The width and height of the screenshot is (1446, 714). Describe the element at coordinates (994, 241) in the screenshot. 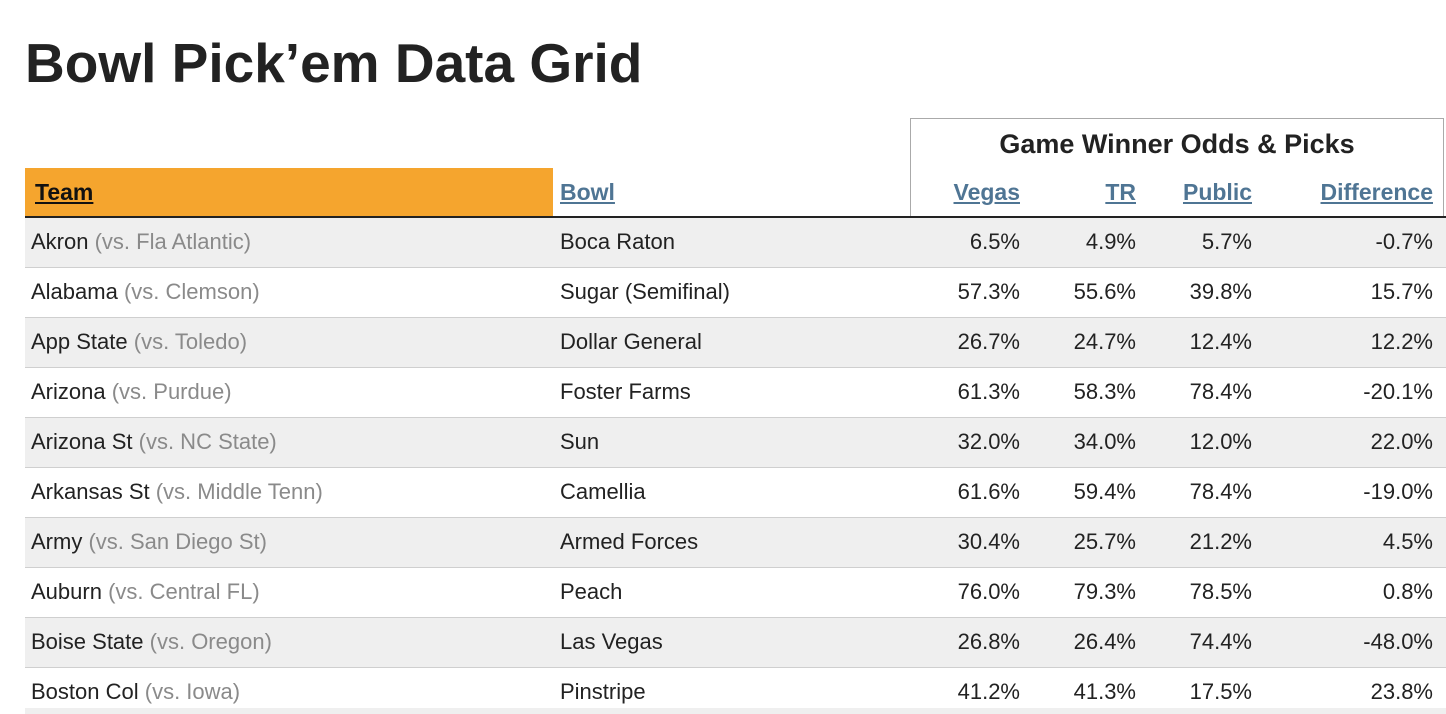

I see `vegas-cell: 6.5%` at that location.